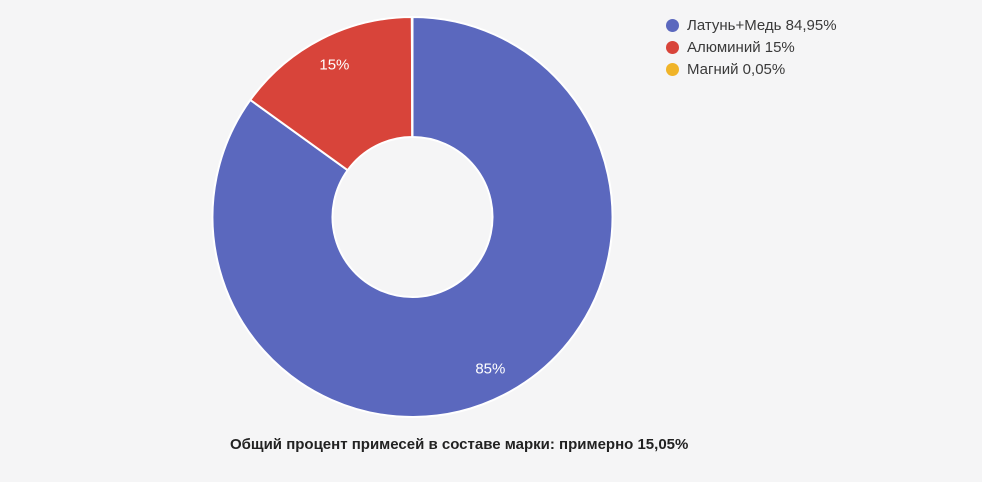 Image resolution: width=982 pixels, height=482 pixels. I want to click on pie-slice-Алюминий, so click(331, 93).